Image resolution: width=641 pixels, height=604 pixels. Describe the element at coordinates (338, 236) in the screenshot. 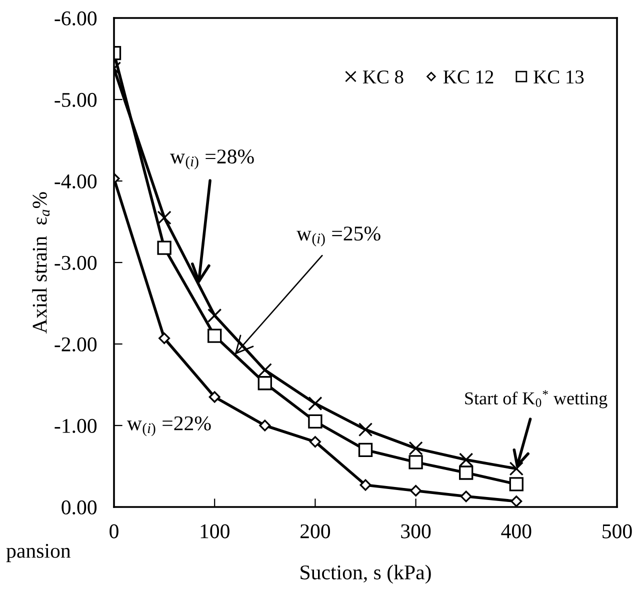

I see `annotation: w$_{(i)}$ =25%` at that location.